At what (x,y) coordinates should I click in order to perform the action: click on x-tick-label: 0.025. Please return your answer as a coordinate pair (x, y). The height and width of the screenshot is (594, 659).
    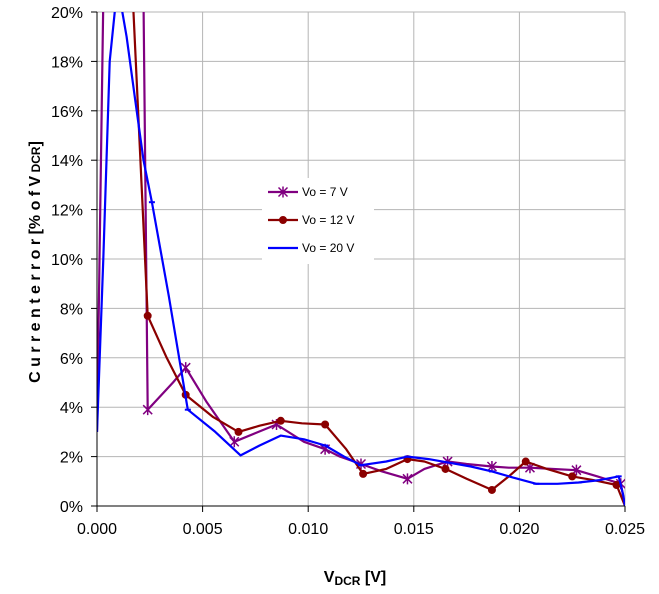
    Looking at the image, I should click on (625, 529).